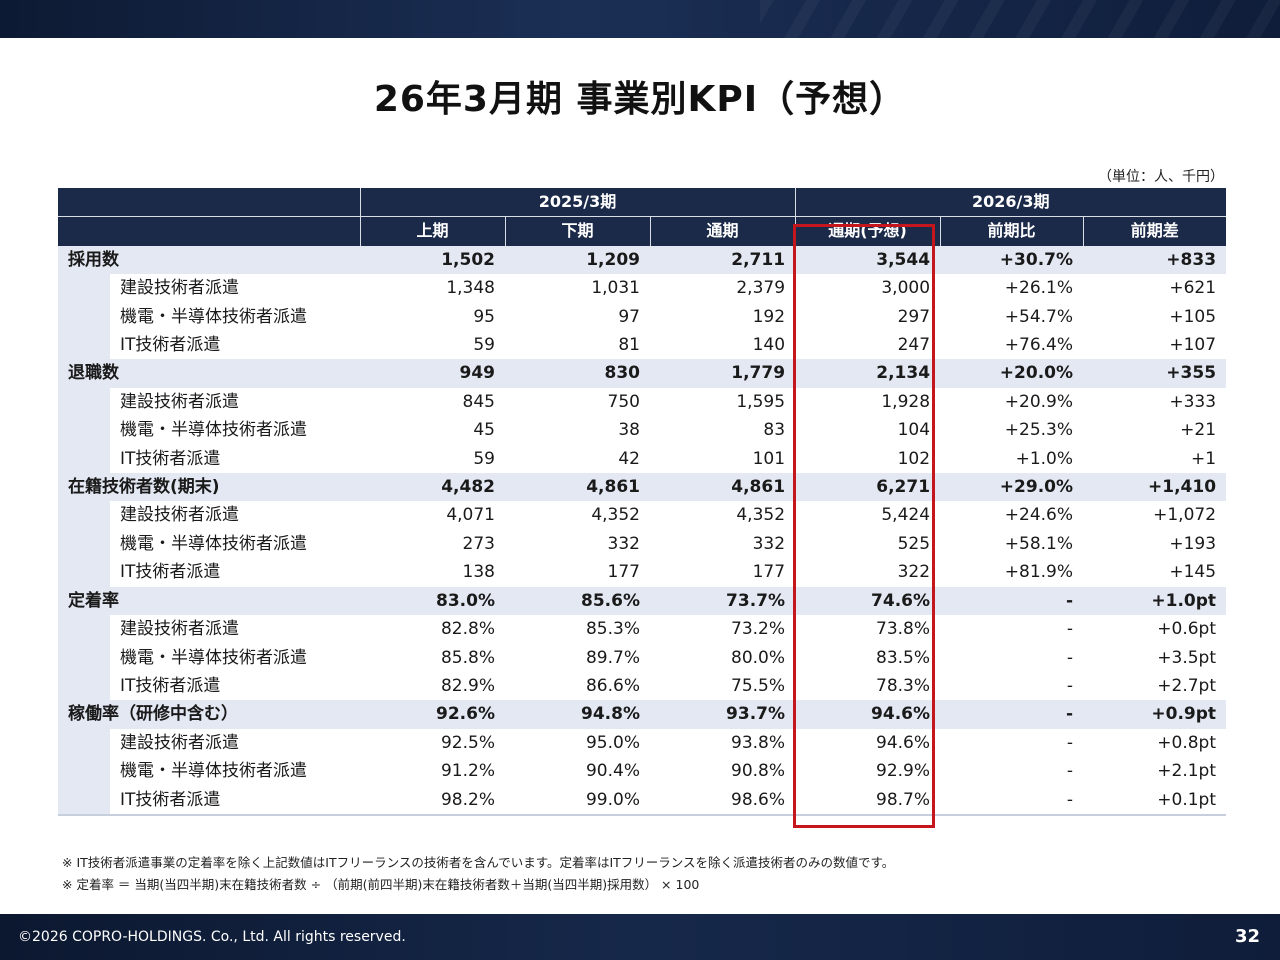 The width and height of the screenshot is (1280, 960). What do you see at coordinates (868, 771) in the screenshot?
I see `value-cell: 92.9%` at bounding box center [868, 771].